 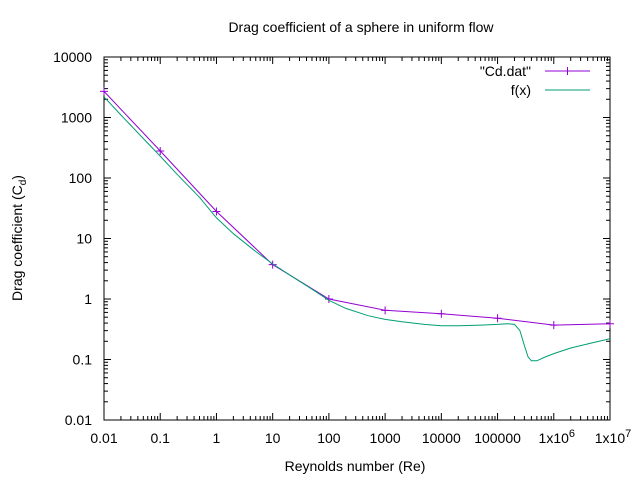 What do you see at coordinates (81, 178) in the screenshot?
I see `y-tick-label: 100` at bounding box center [81, 178].